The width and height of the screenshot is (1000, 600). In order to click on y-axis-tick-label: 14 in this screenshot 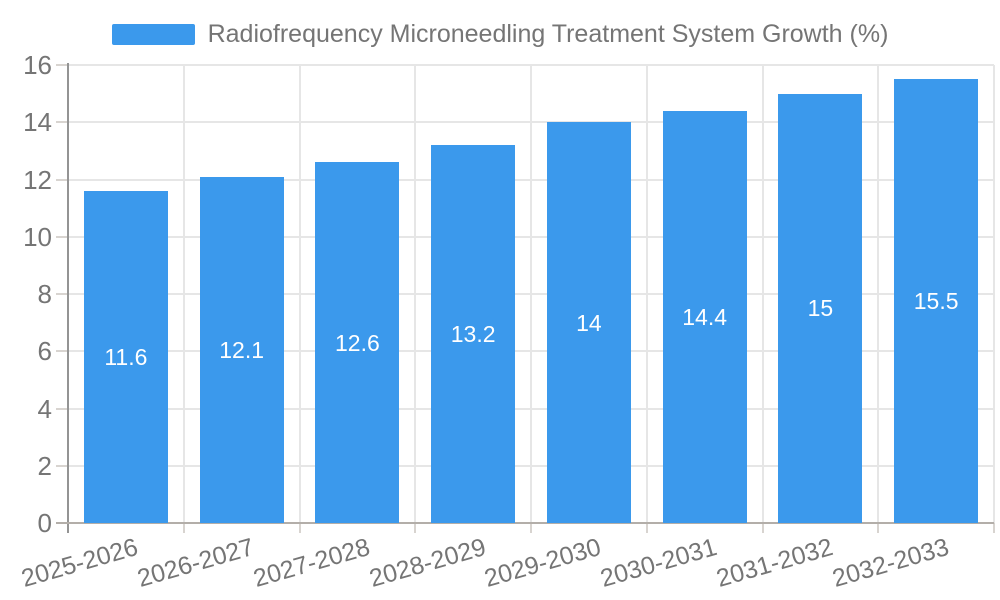, I will do `click(37, 122)`.